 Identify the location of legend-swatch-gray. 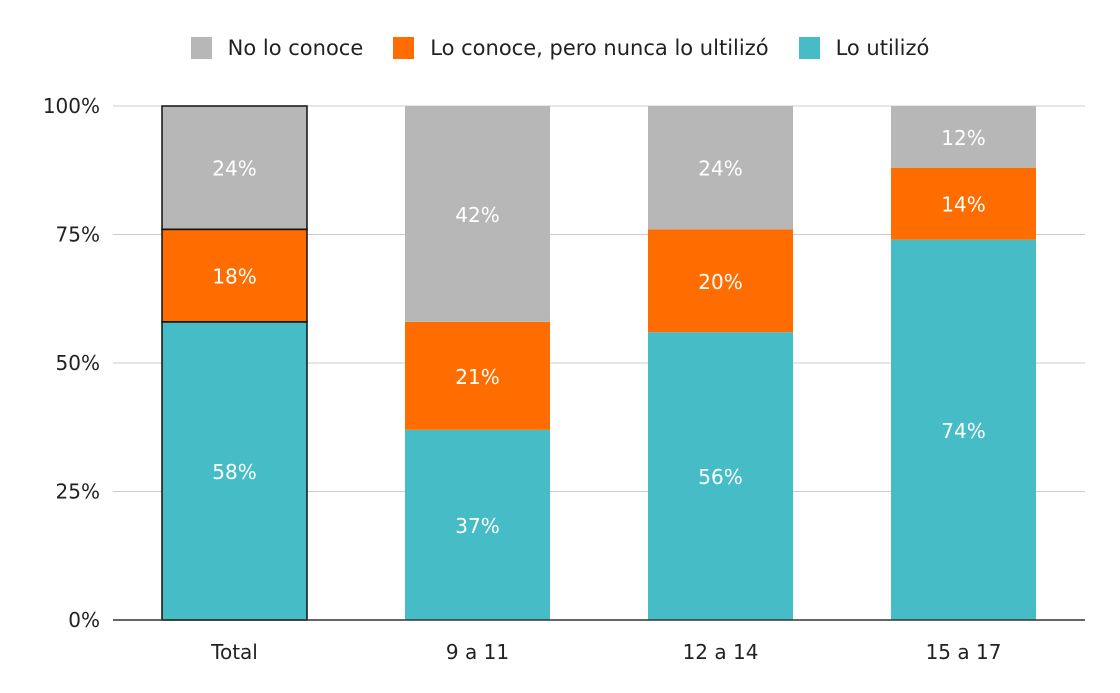
(201, 48).